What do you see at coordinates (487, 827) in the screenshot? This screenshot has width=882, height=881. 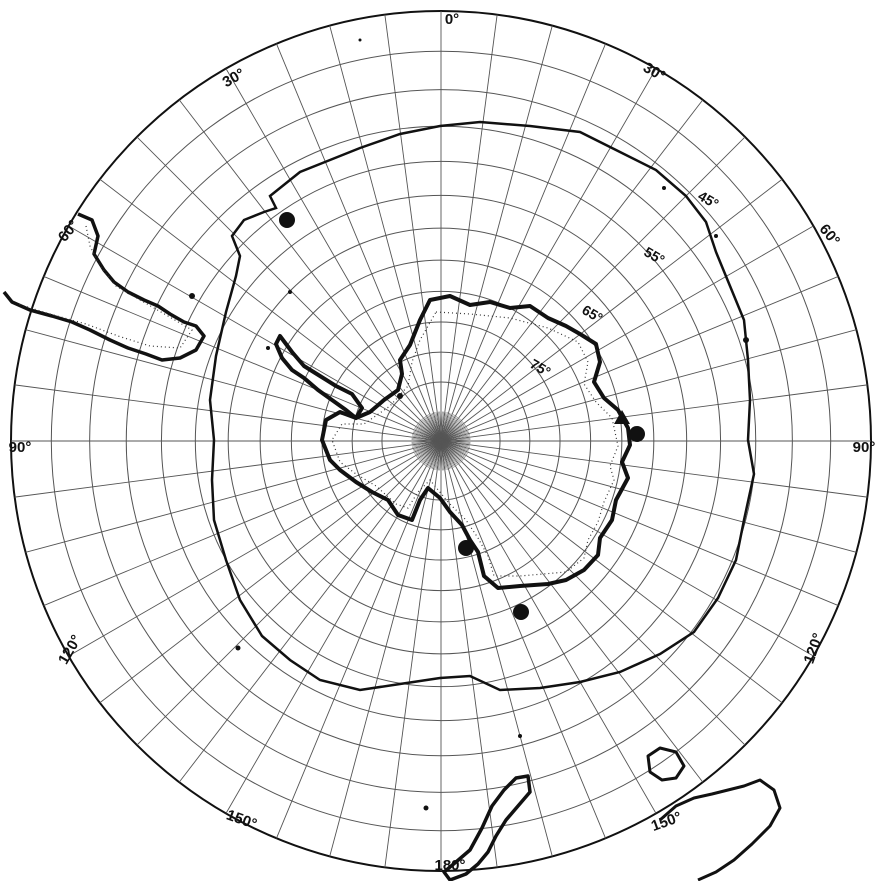 I see `new-zealand` at bounding box center [487, 827].